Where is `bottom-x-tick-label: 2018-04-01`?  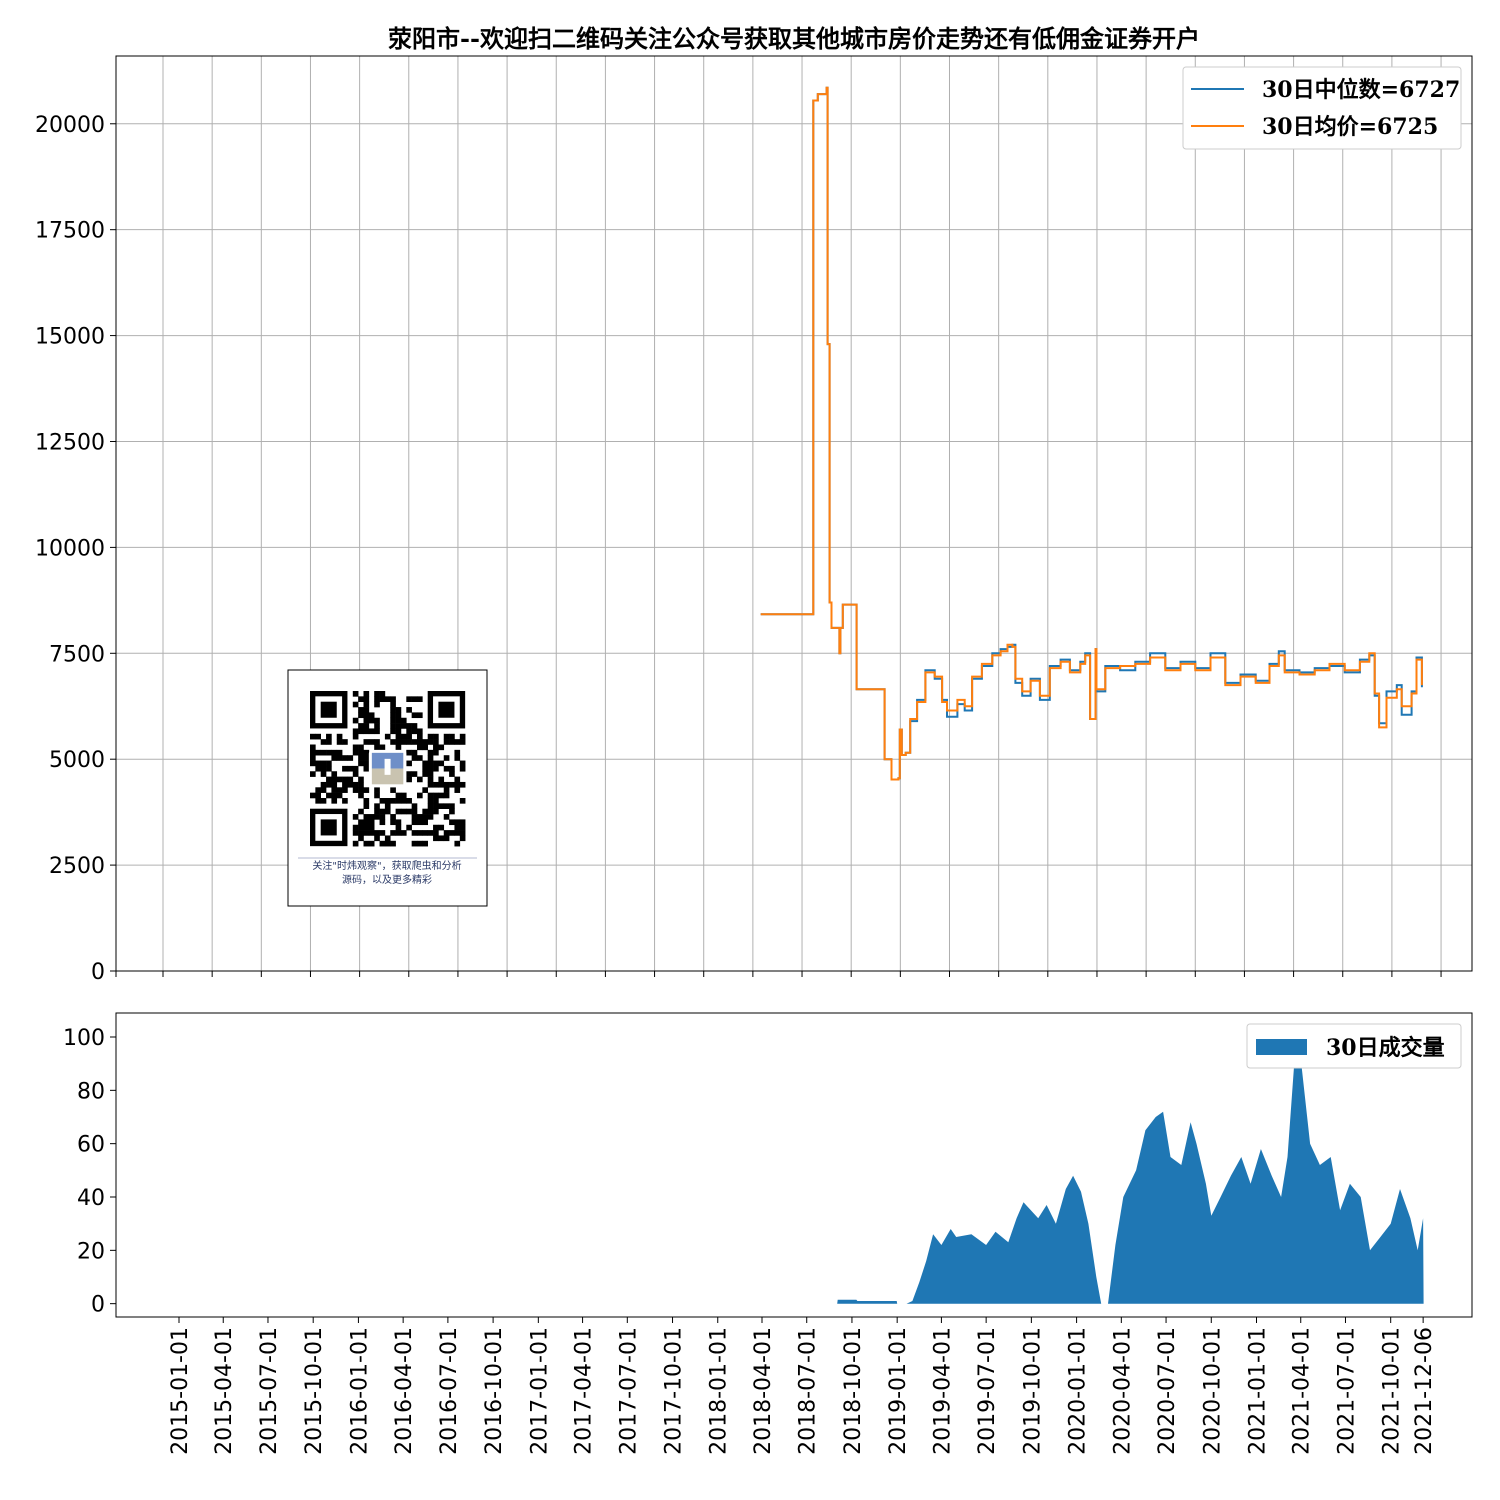
bottom-x-tick-label: 2018-04-01 is located at coordinates (763, 1391).